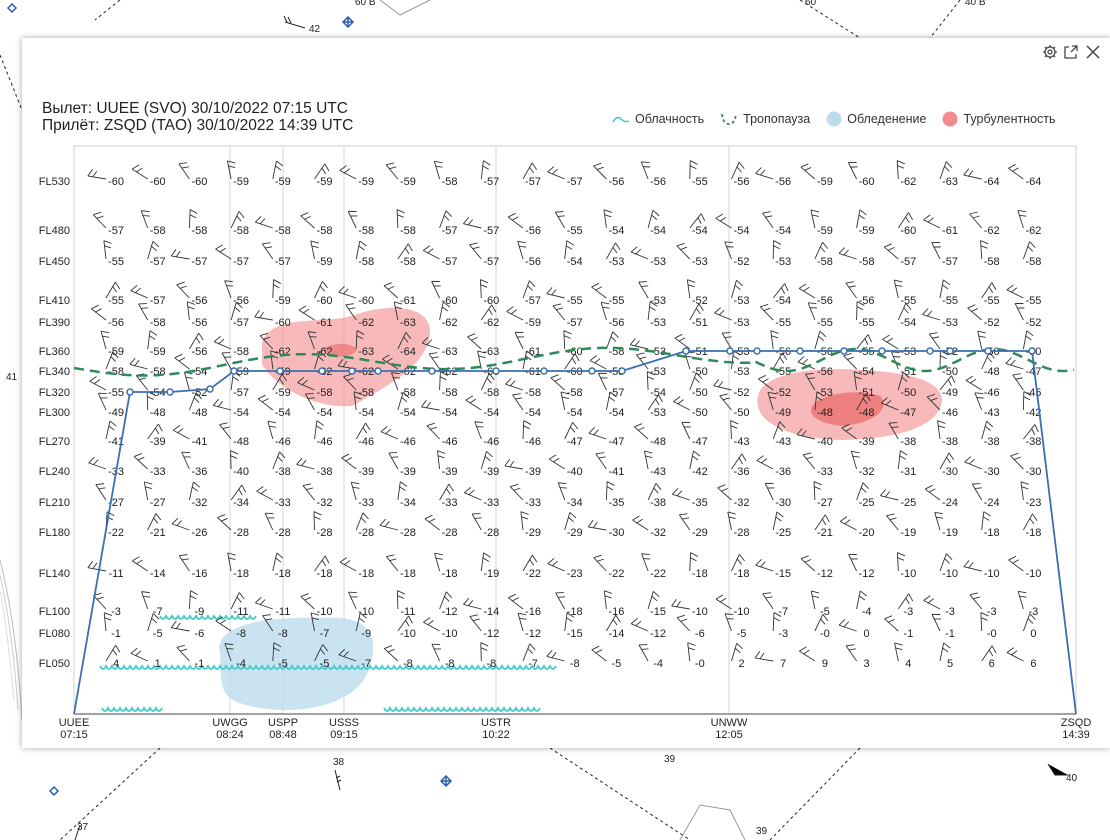 The image size is (1110, 840). Describe the element at coordinates (1050, 52) in the screenshot. I see `settings-button` at that location.